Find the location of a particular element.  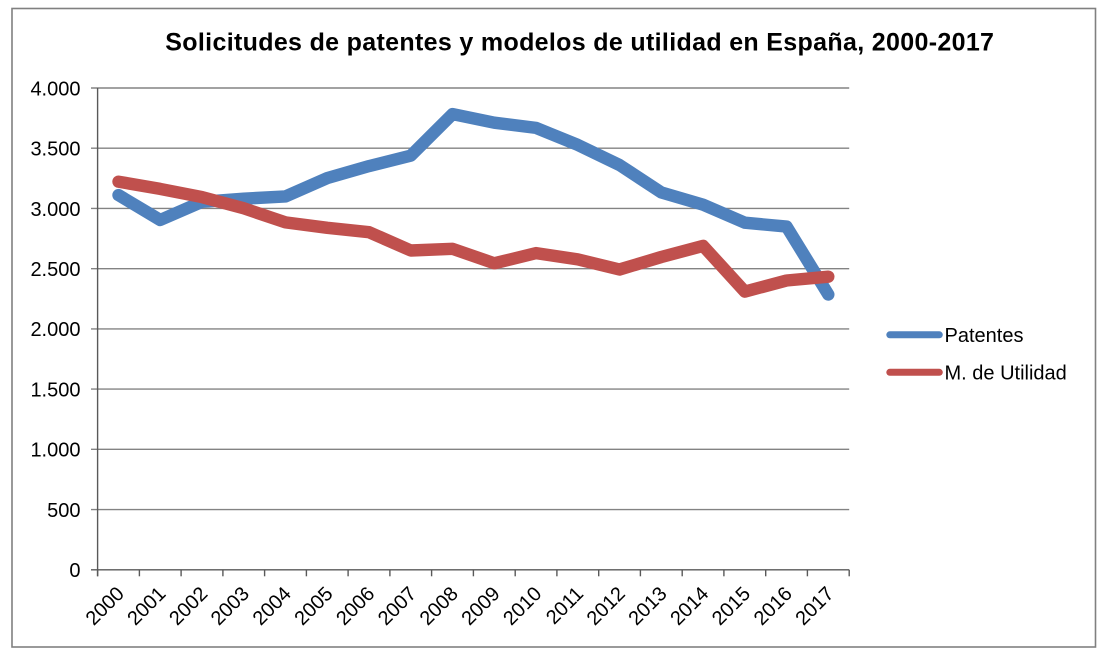

svg-text: 1.000 is located at coordinates (55, 451).